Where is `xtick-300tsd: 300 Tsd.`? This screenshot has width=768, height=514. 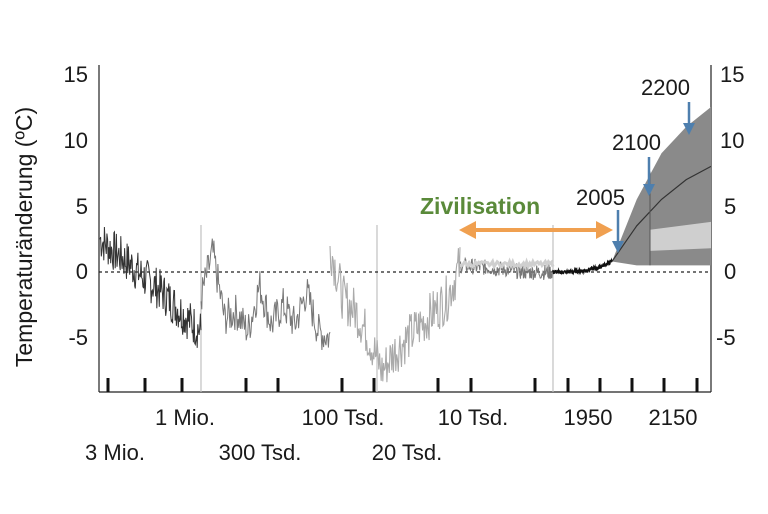
xtick-300tsd: 300 Tsd. is located at coordinates (260, 452).